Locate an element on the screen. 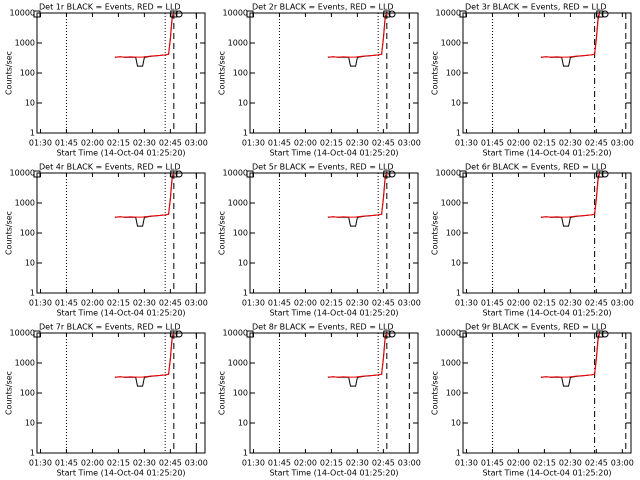  chart-title: Det 7r BLACK = Events, RED = LLD is located at coordinates (110, 327).